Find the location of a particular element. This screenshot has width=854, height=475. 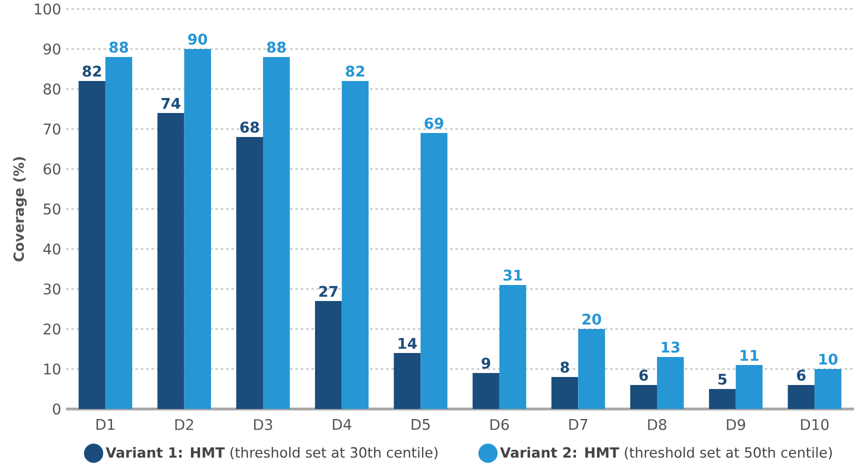

x-tick-label: D6 is located at coordinates (499, 424).